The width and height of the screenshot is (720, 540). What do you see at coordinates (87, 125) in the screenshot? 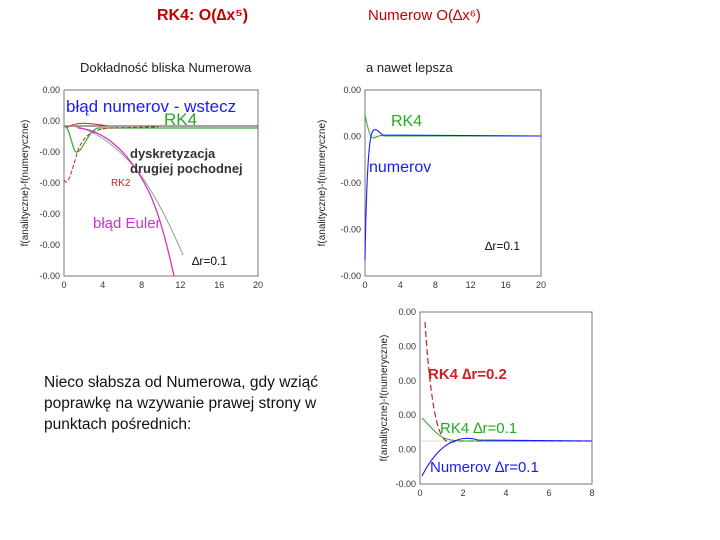
I see `series-red-top` at bounding box center [87, 125].